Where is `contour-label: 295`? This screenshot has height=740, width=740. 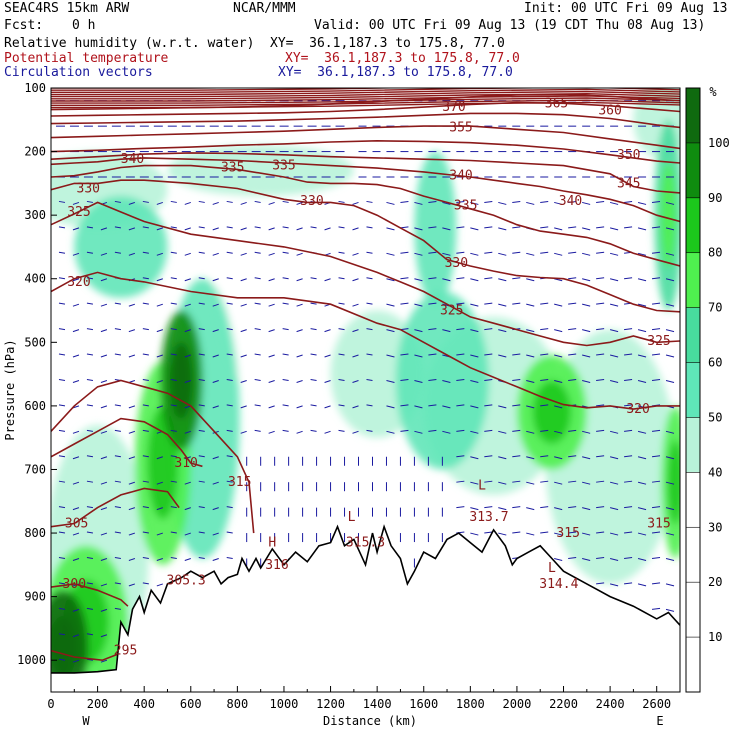 contour-label: 295 is located at coordinates (125, 651).